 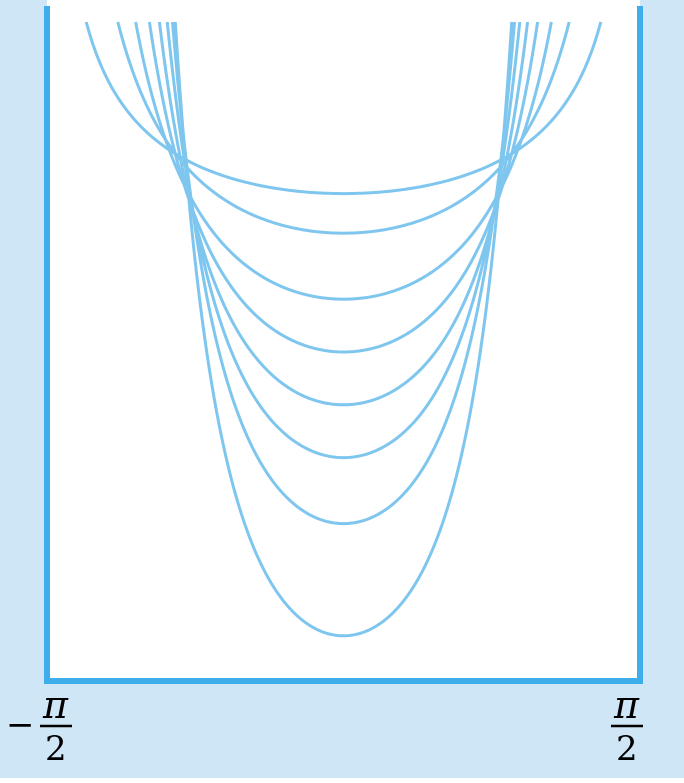 I want to click on tick-right-numerator: π, so click(x=626, y=705).